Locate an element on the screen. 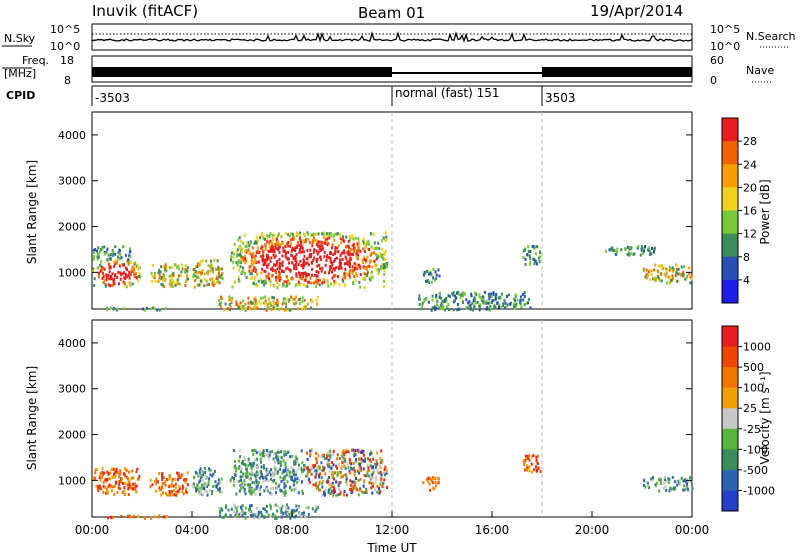 The width and height of the screenshot is (800, 554). nsearch-tick-bottom: 10^0 is located at coordinates (725, 46).